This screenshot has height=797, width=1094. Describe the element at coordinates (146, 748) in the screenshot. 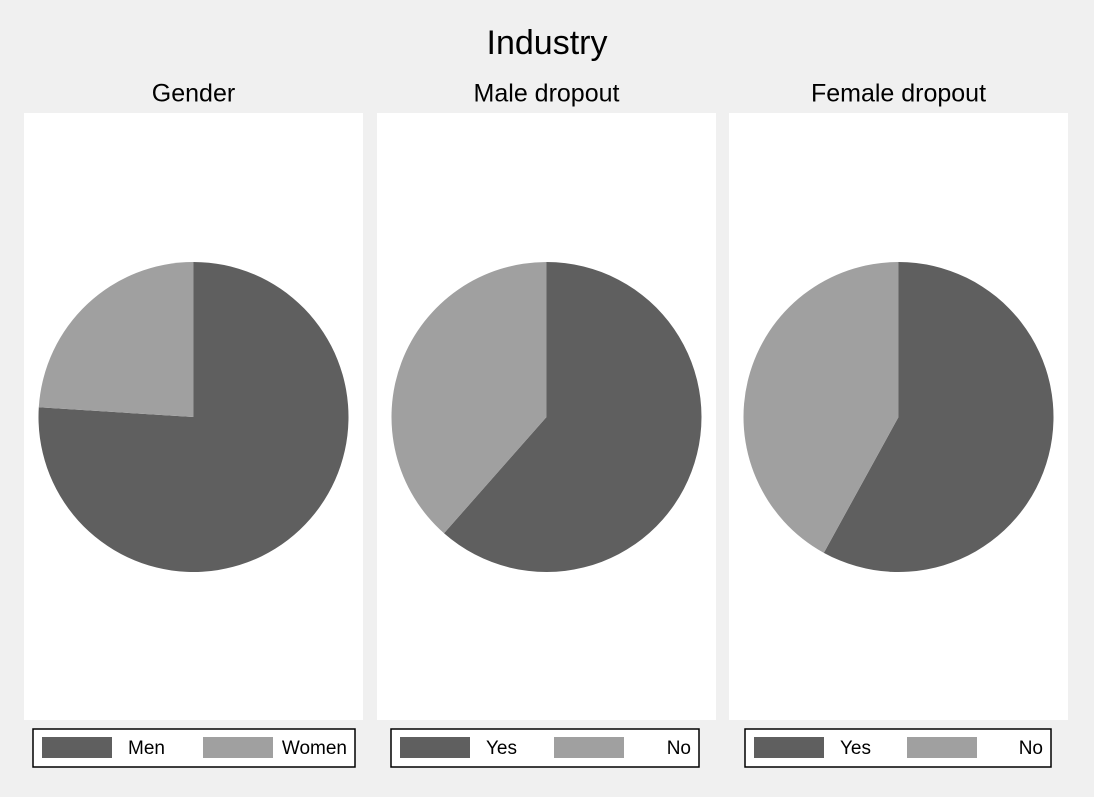

I see `legend-label: Men` at that location.